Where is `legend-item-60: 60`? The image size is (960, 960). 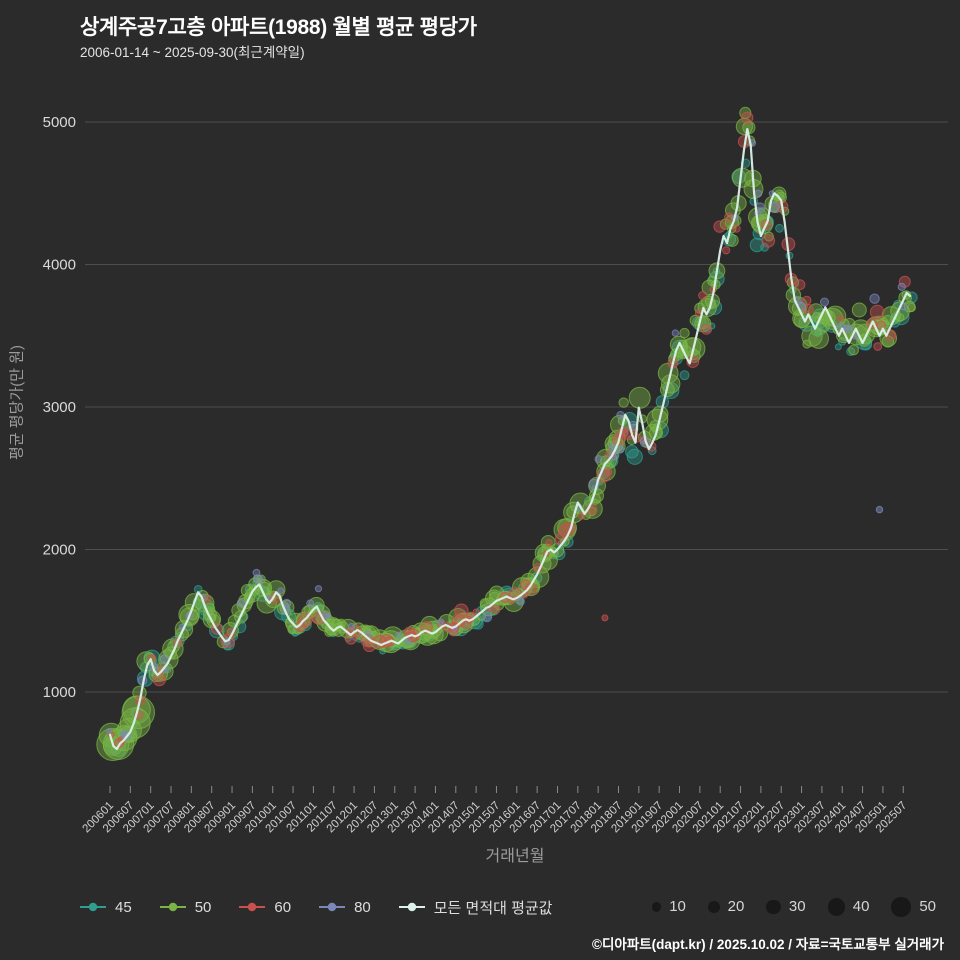 legend-item-60: 60 is located at coordinates (264, 907).